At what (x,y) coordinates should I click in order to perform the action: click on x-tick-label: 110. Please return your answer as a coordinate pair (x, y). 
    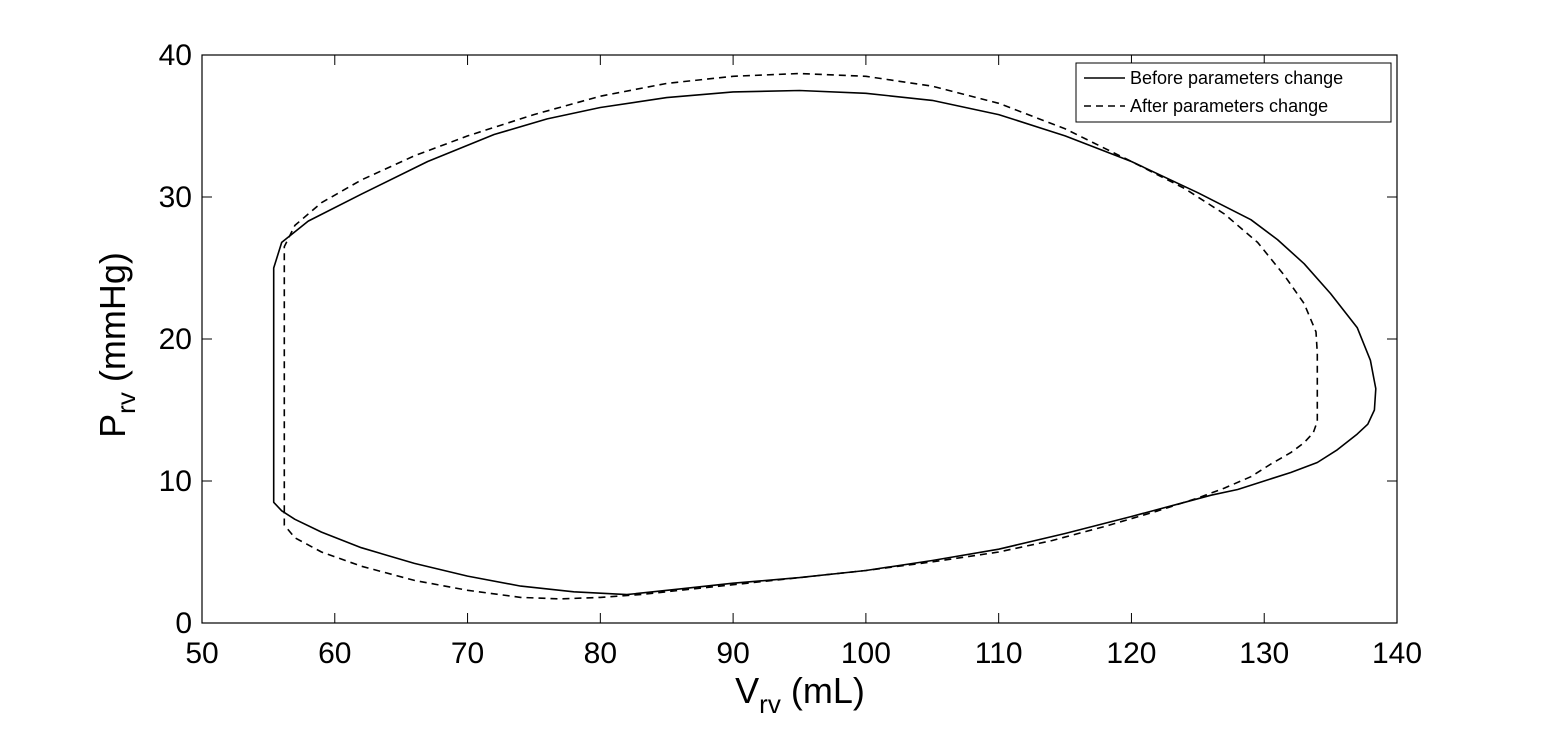
    Looking at the image, I should click on (999, 653).